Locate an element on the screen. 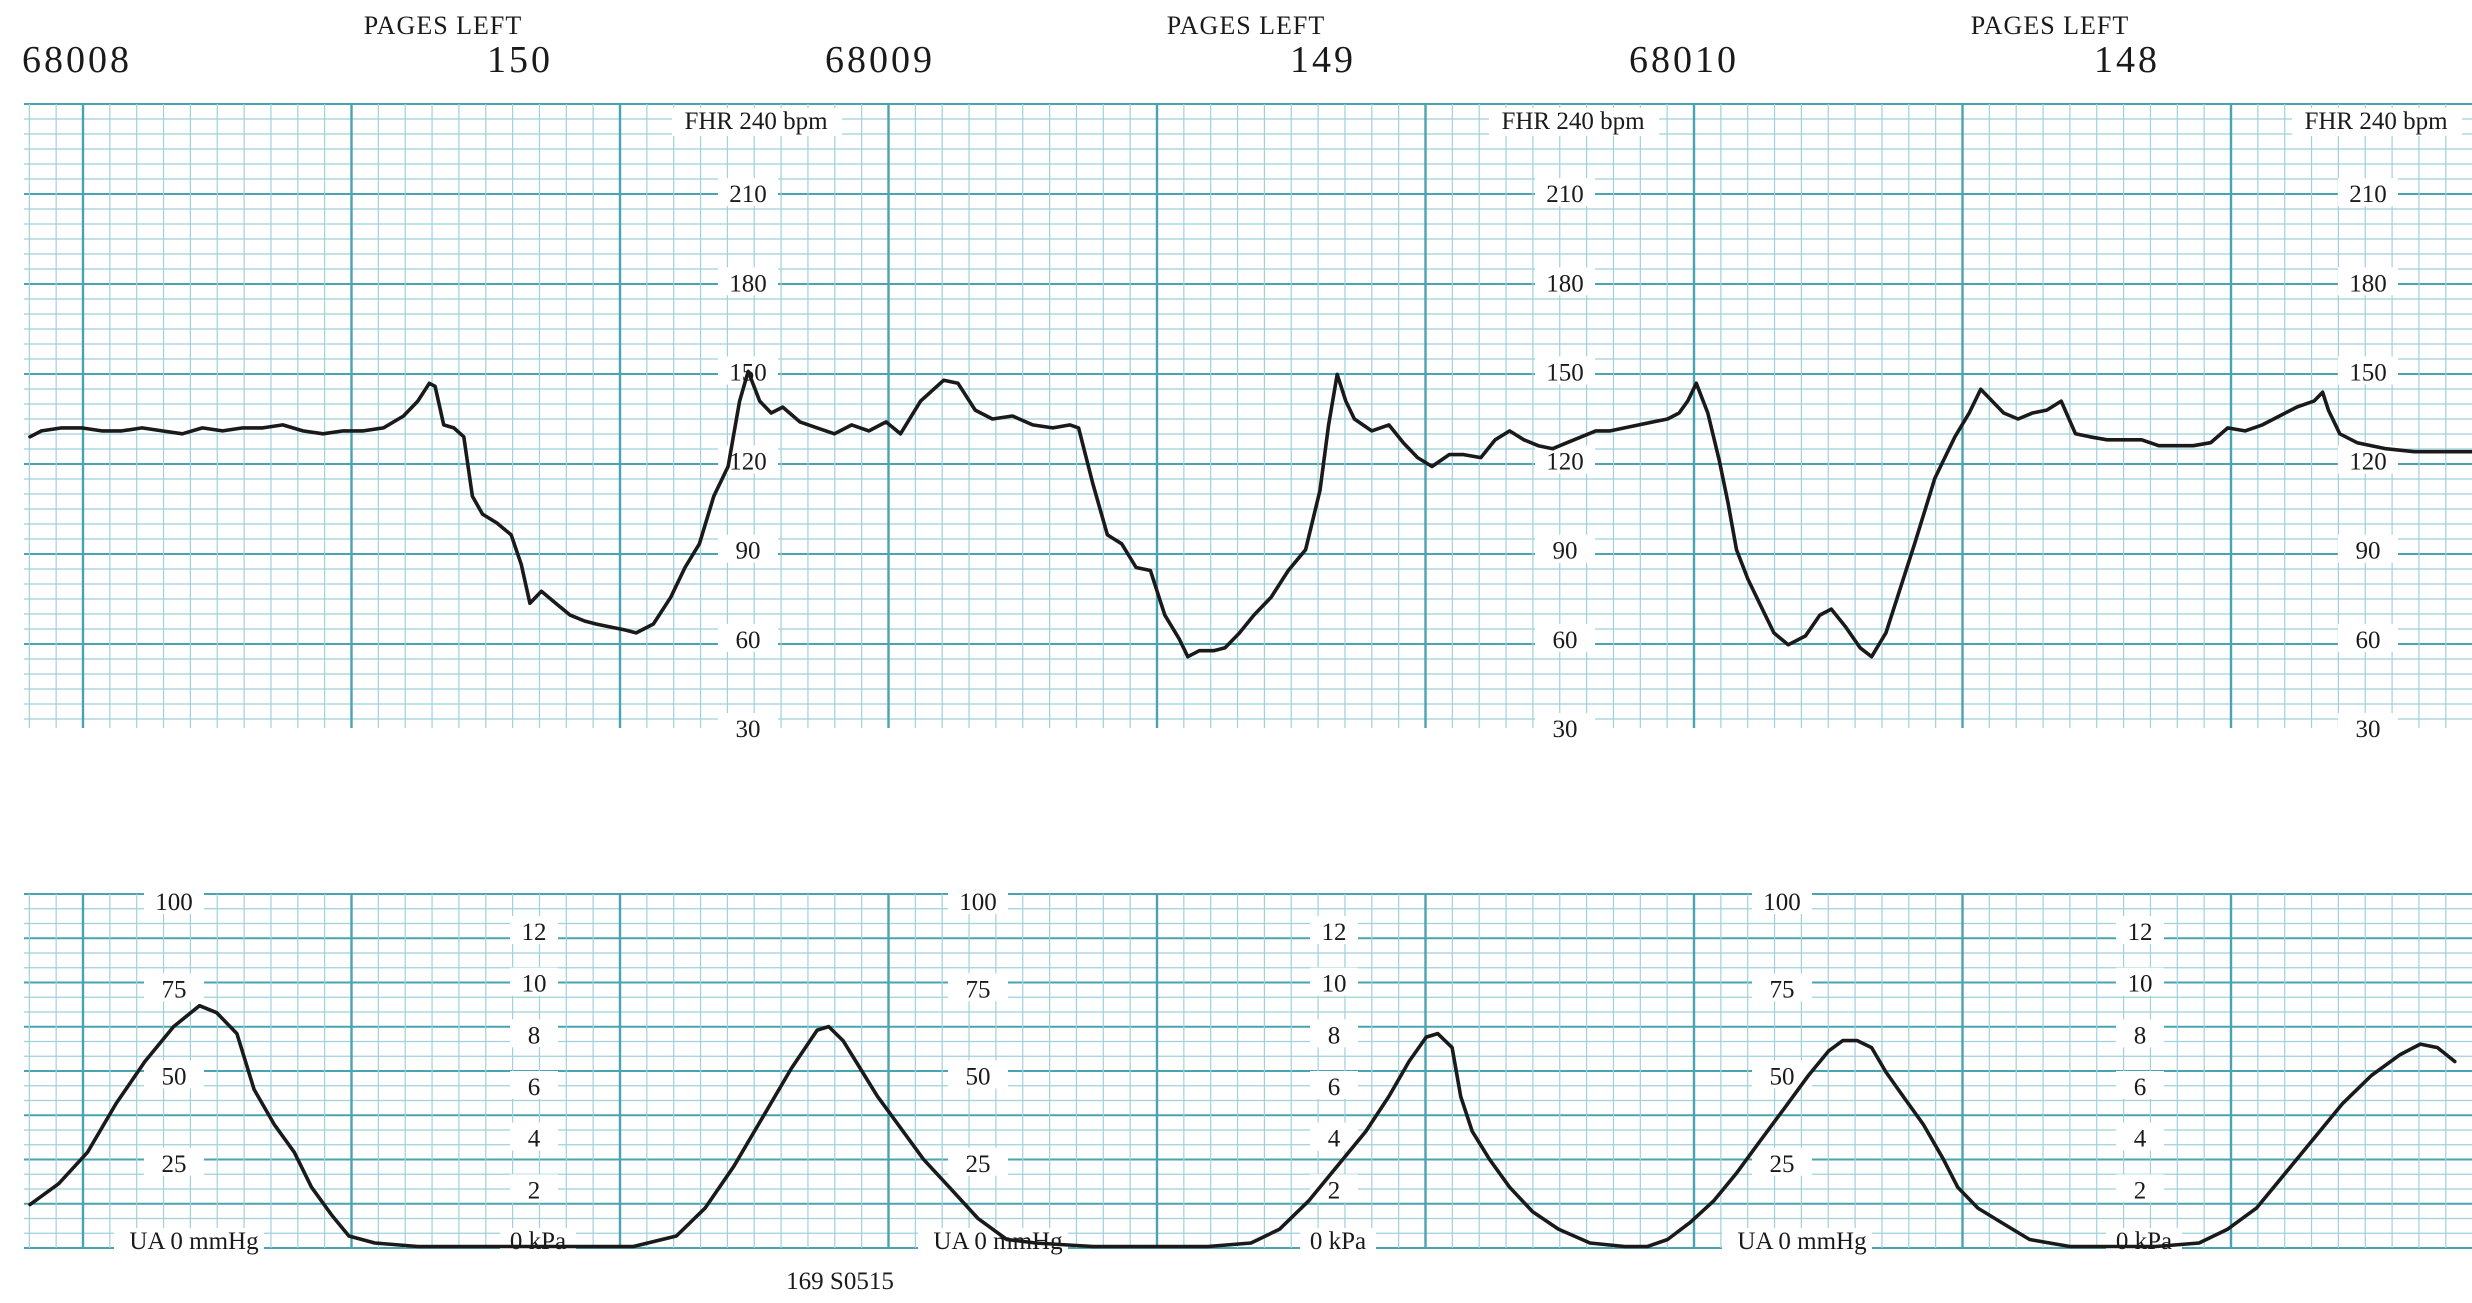  fhr-tick-label: 180 is located at coordinates (1565, 283).